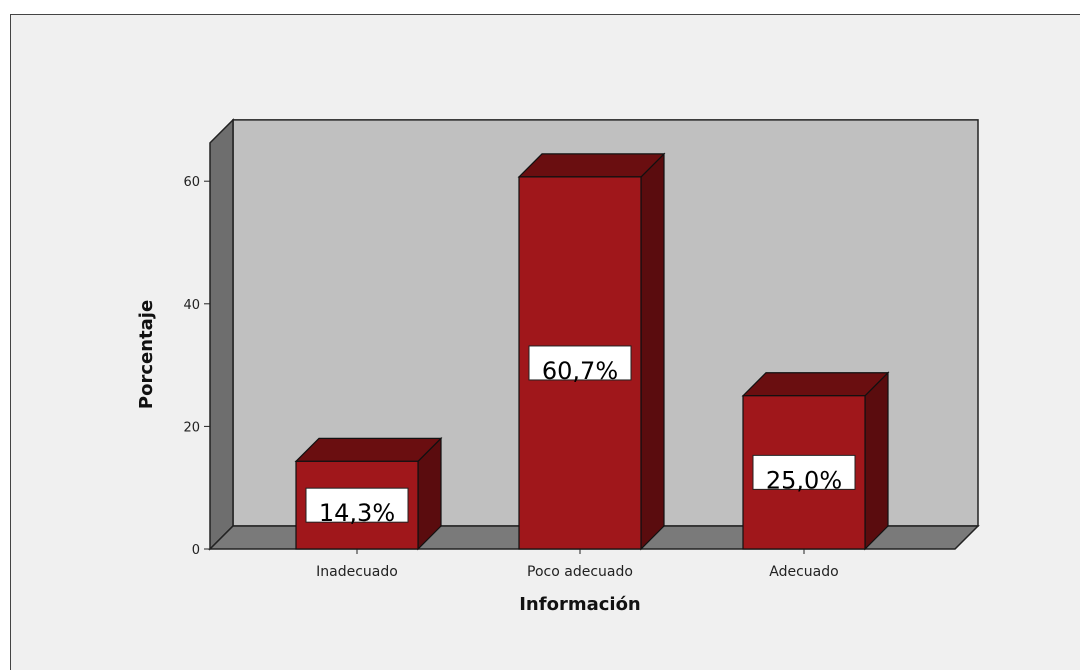 Image resolution: width=1080 pixels, height=670 pixels. Describe the element at coordinates (196, 550) in the screenshot. I see `y-tick-label: 0` at that location.